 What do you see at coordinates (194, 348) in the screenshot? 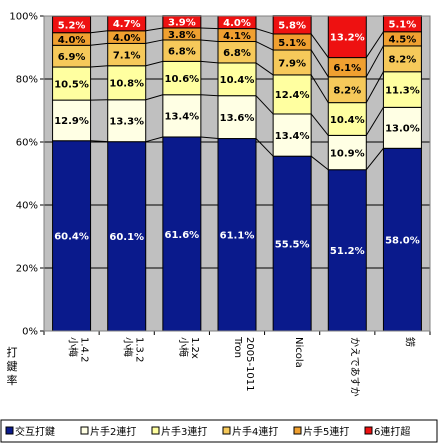
I see `x-tick-label: 1.2x` at bounding box center [194, 348].